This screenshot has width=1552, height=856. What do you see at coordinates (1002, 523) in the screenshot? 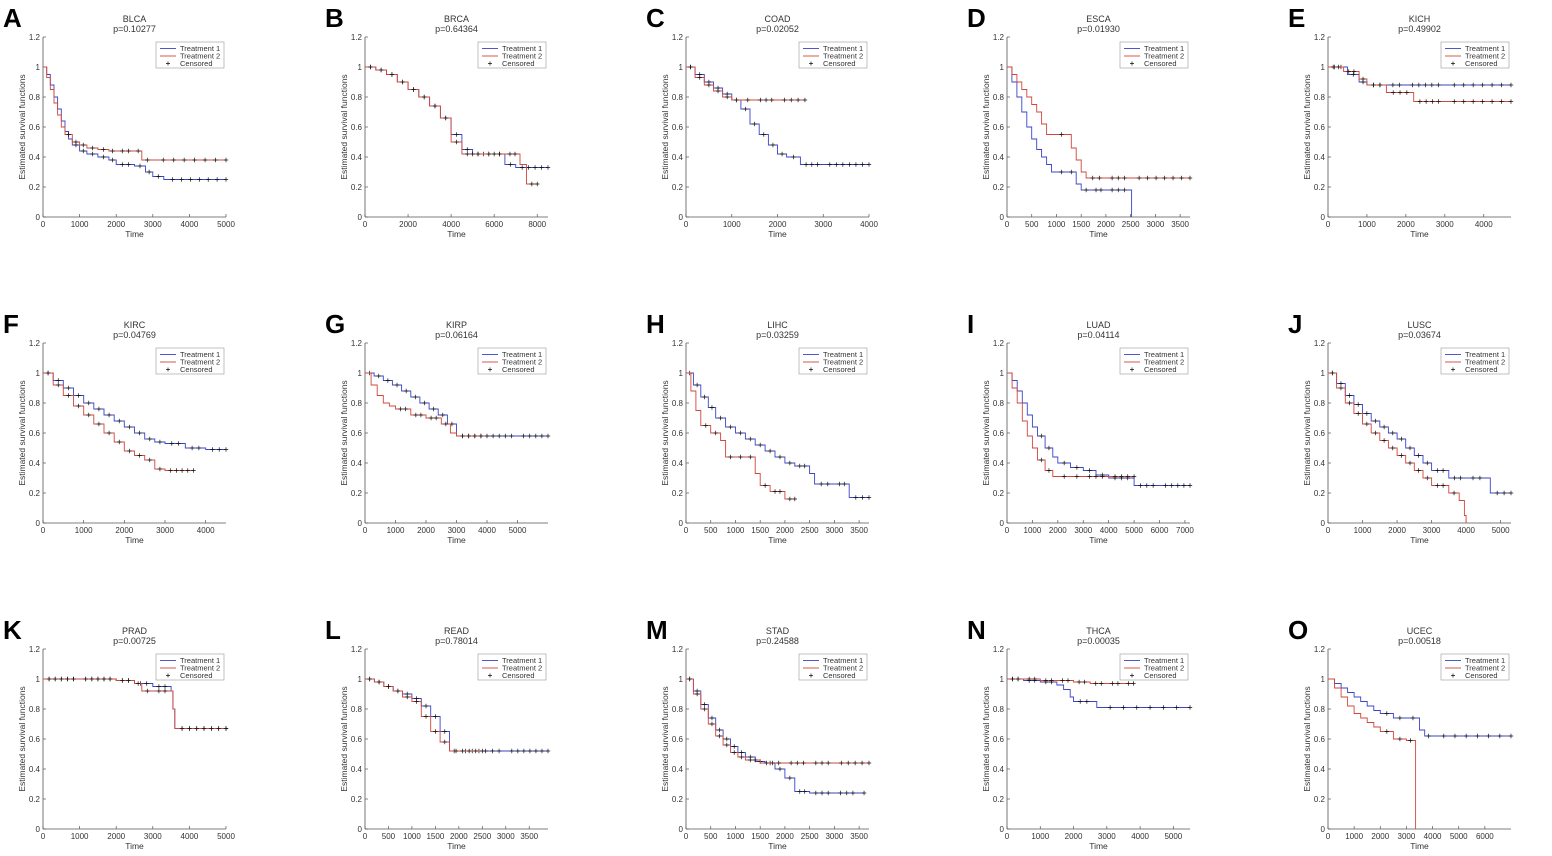
I see `y-tick-label: 0` at bounding box center [1002, 523].